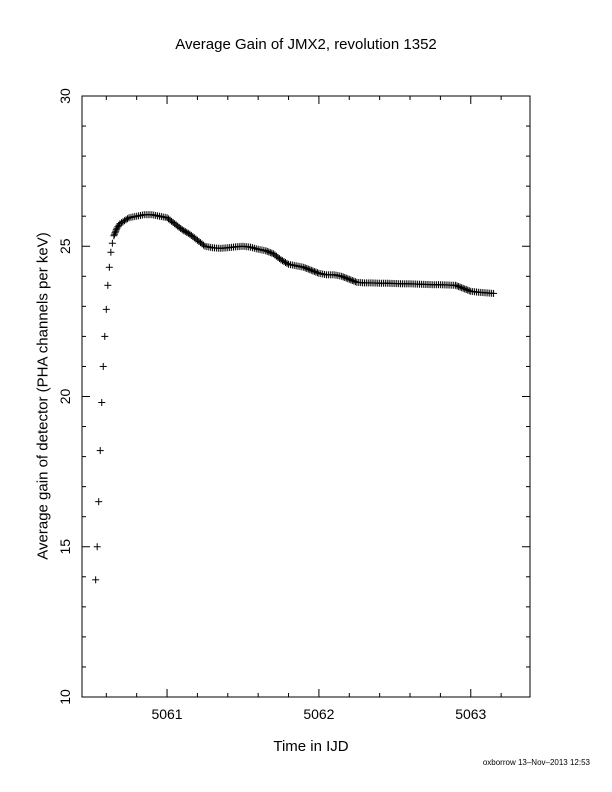  Describe the element at coordinates (65, 397) in the screenshot. I see `y-tick-label: 20` at that location.